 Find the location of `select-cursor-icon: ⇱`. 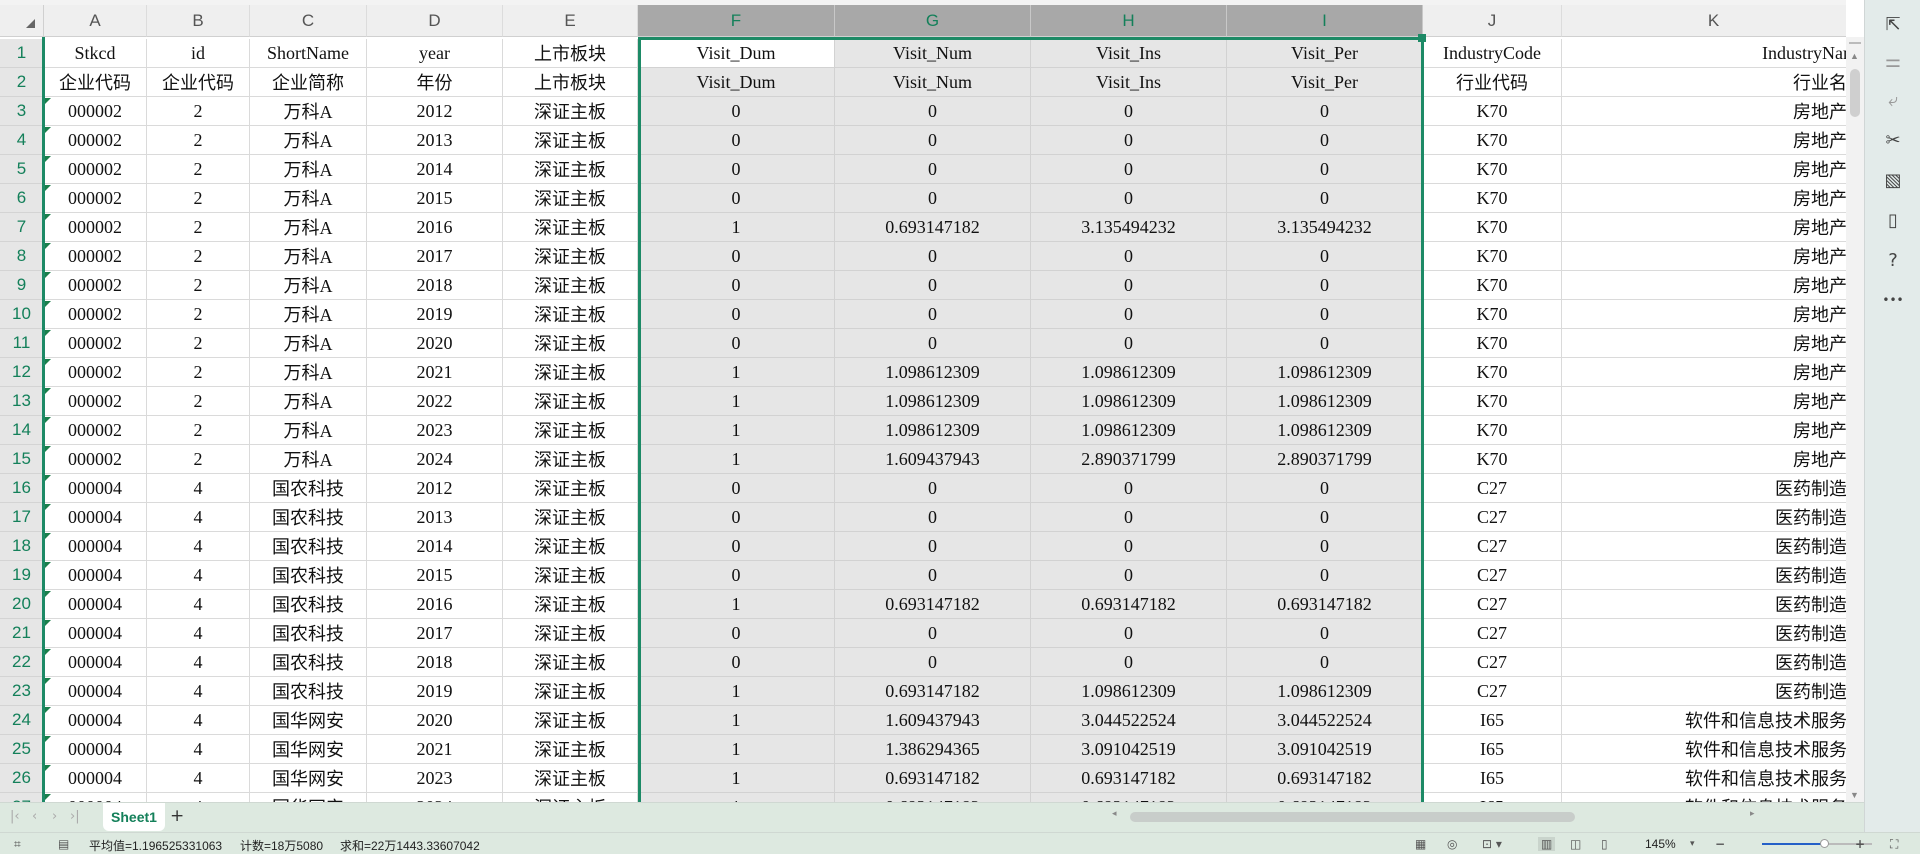

select-cursor-icon: ⇱ is located at coordinates (1893, 24).